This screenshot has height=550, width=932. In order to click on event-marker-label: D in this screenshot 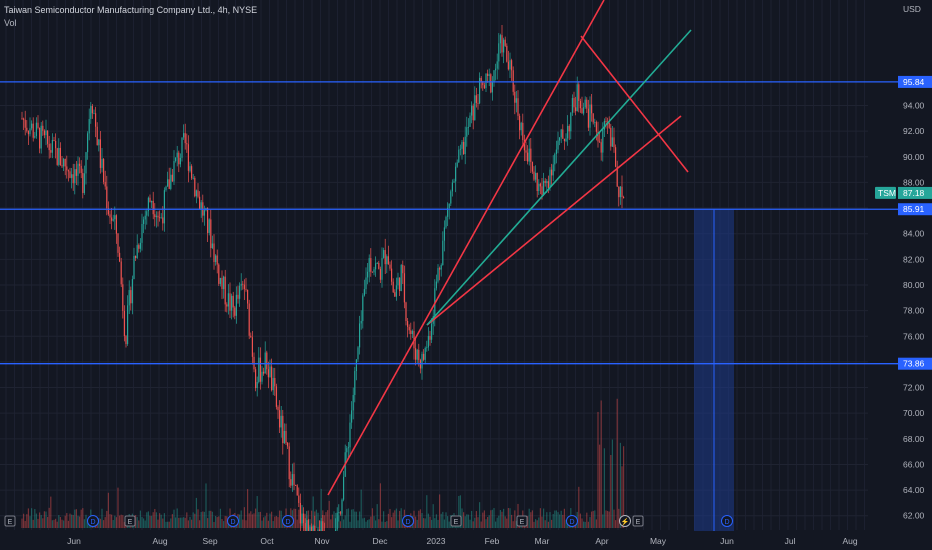, I will do `click(571, 522)`.